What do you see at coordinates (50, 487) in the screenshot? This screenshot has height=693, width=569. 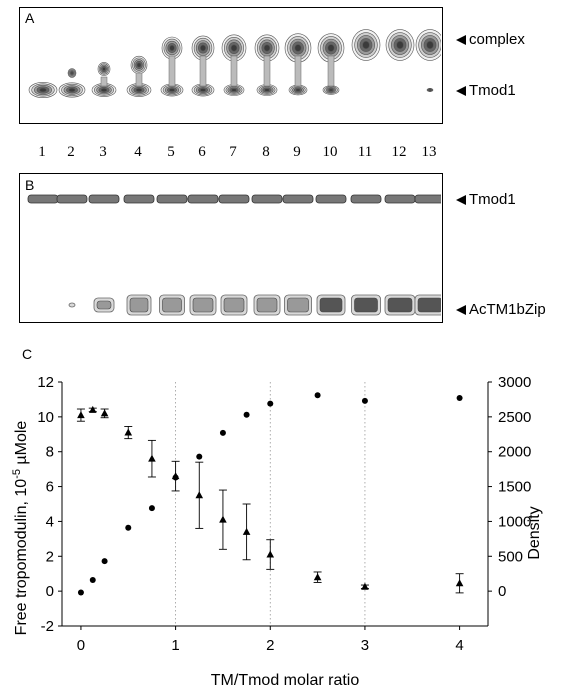 I see `y-left-tick-label: 6` at bounding box center [50, 487].